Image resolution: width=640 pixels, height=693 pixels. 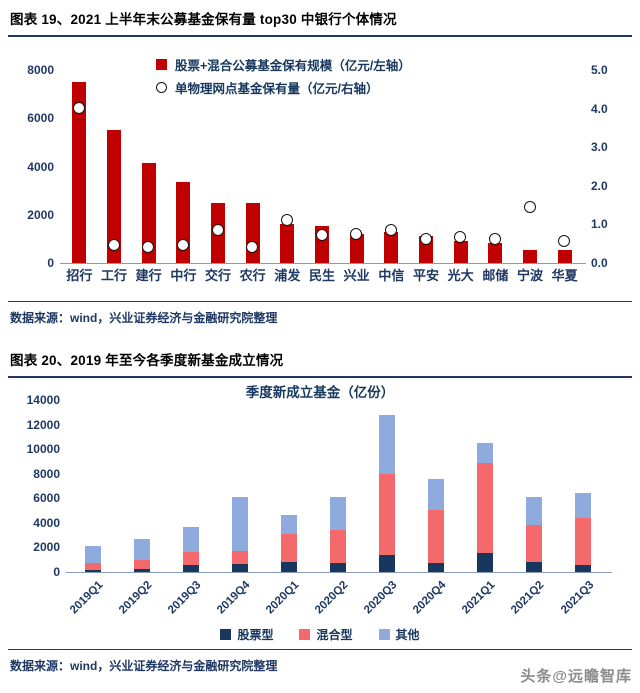 I want to click on y-axis-tick: 4000, so click(x=46, y=522).